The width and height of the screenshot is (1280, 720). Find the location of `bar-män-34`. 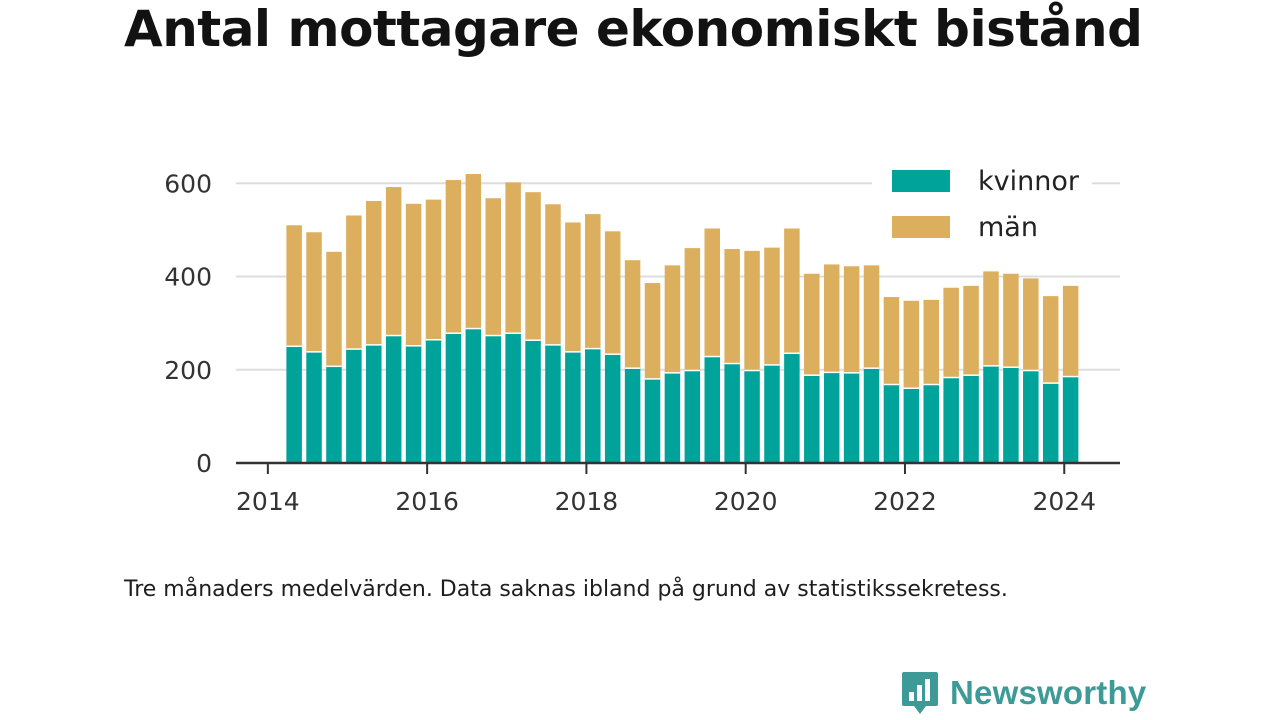

bar-män-34 is located at coordinates (971, 330).